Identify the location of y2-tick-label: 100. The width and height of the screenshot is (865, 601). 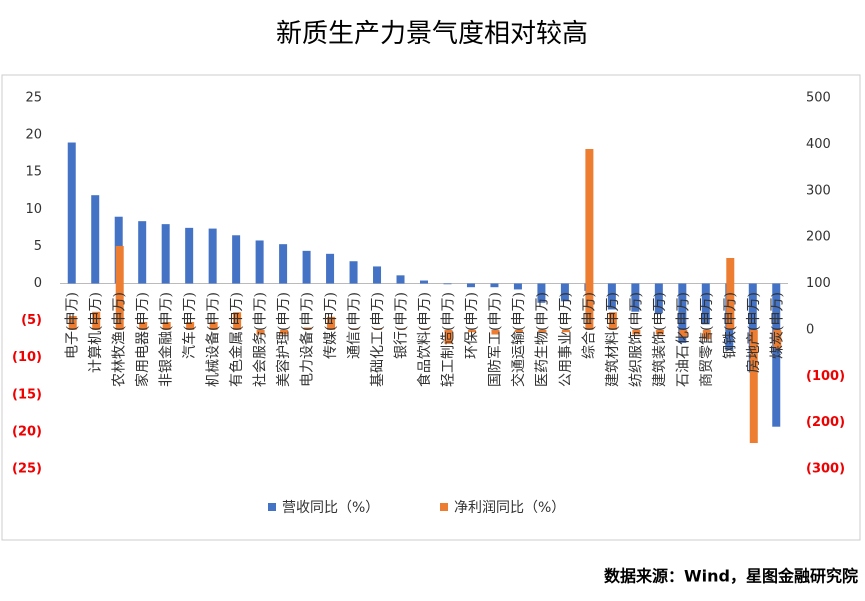
(818, 283).